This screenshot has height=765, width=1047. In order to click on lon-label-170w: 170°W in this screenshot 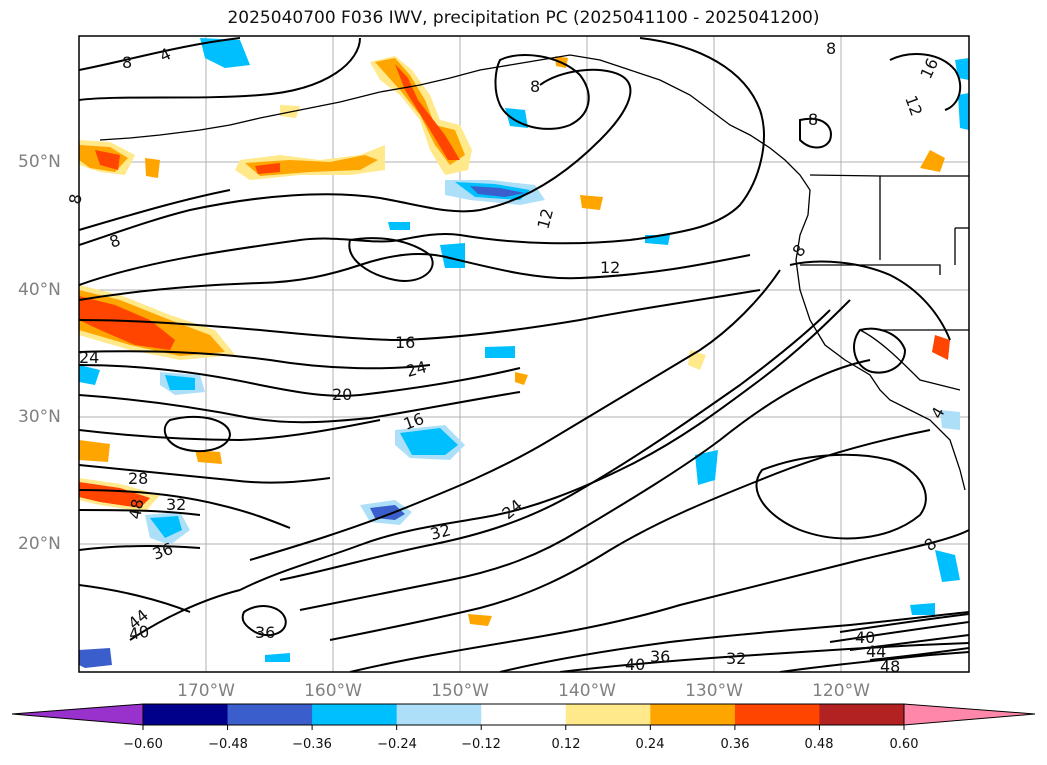, I will do `click(206, 691)`.